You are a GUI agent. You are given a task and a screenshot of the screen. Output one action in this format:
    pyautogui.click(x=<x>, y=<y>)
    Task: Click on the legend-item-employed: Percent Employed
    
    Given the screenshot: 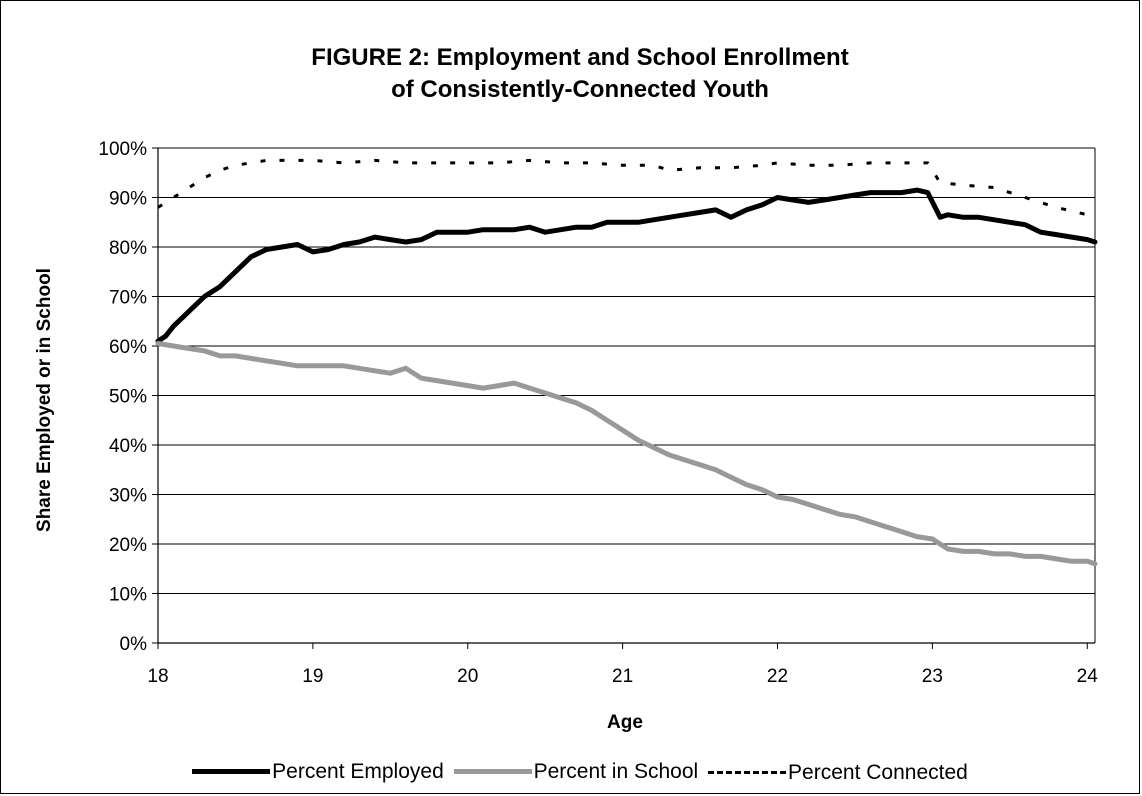 What is the action you would take?
    pyautogui.click(x=318, y=772)
    